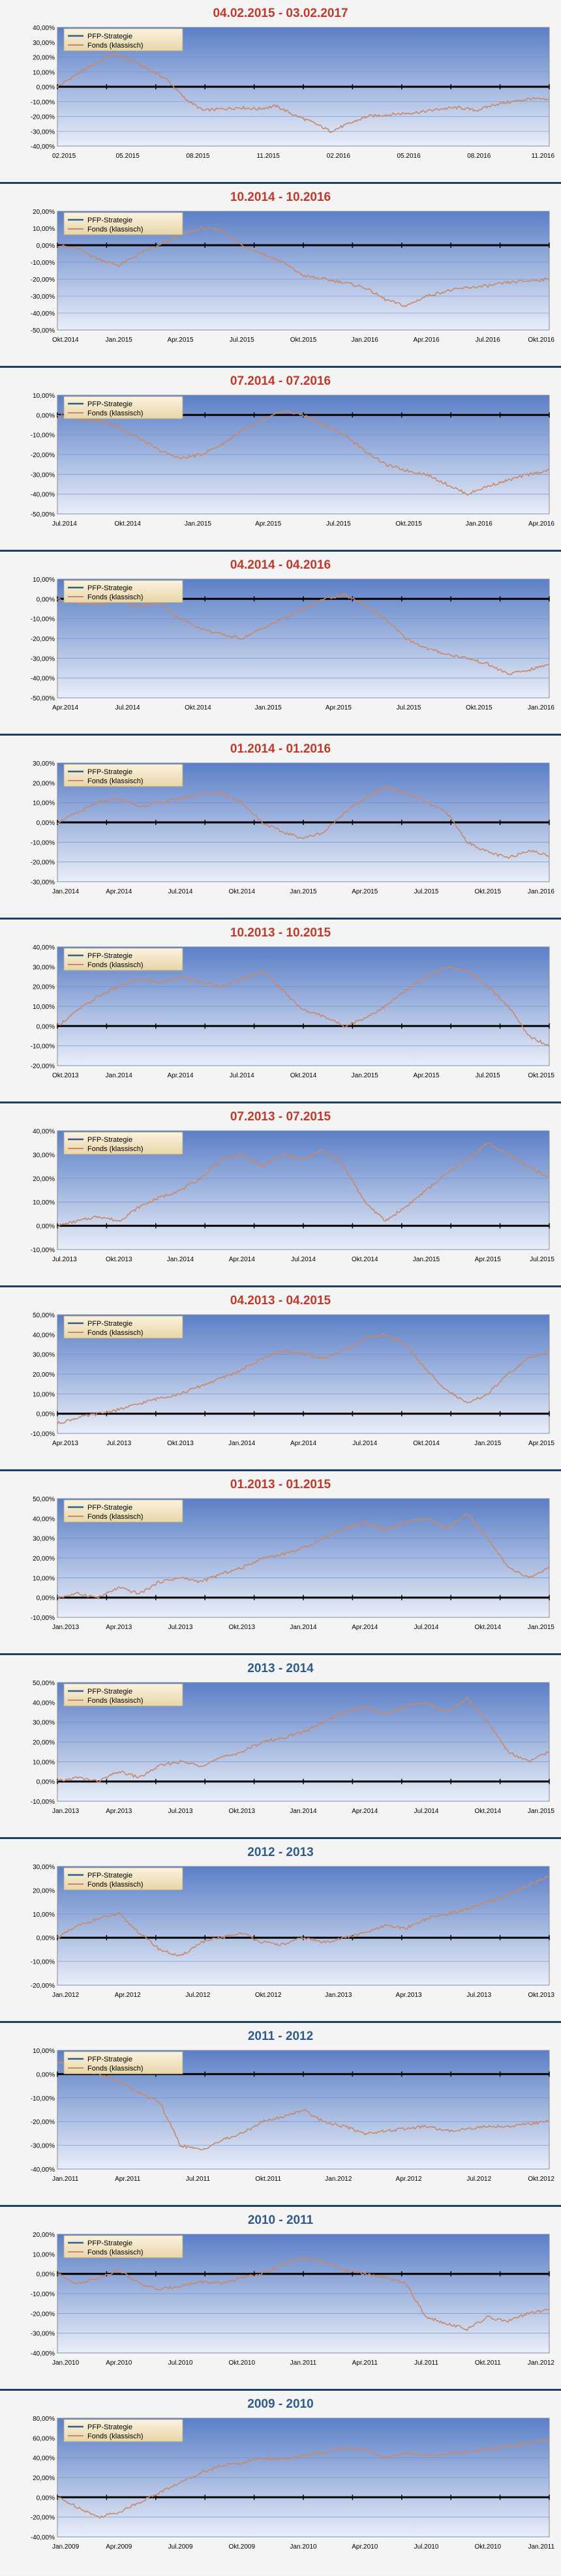 This screenshot has width=561, height=2576. I want to click on x-tick-label: Jul.2011, so click(426, 2363).